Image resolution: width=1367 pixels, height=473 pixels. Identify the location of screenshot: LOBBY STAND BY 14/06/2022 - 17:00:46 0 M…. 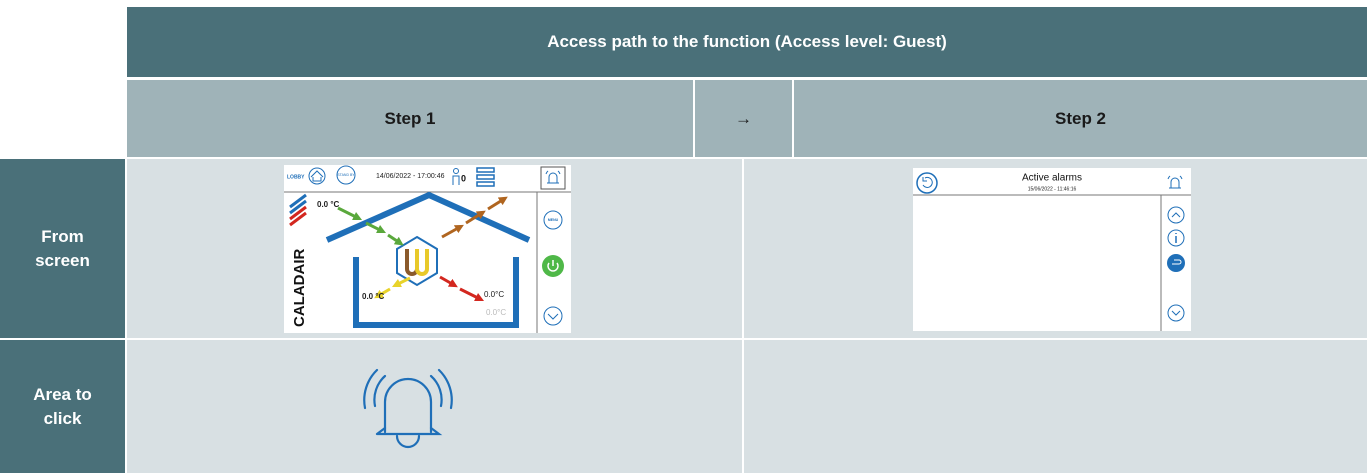
(427, 249).